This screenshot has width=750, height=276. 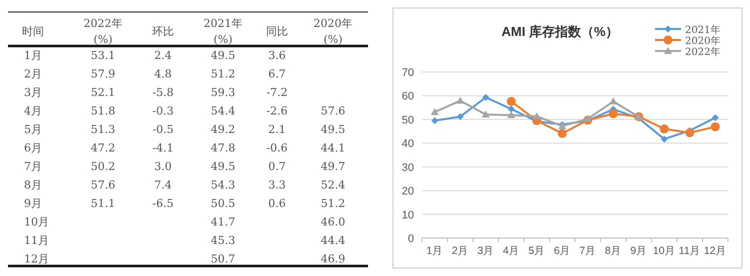 What do you see at coordinates (33, 74) in the screenshot?
I see `y-tick-label: 2月` at bounding box center [33, 74].